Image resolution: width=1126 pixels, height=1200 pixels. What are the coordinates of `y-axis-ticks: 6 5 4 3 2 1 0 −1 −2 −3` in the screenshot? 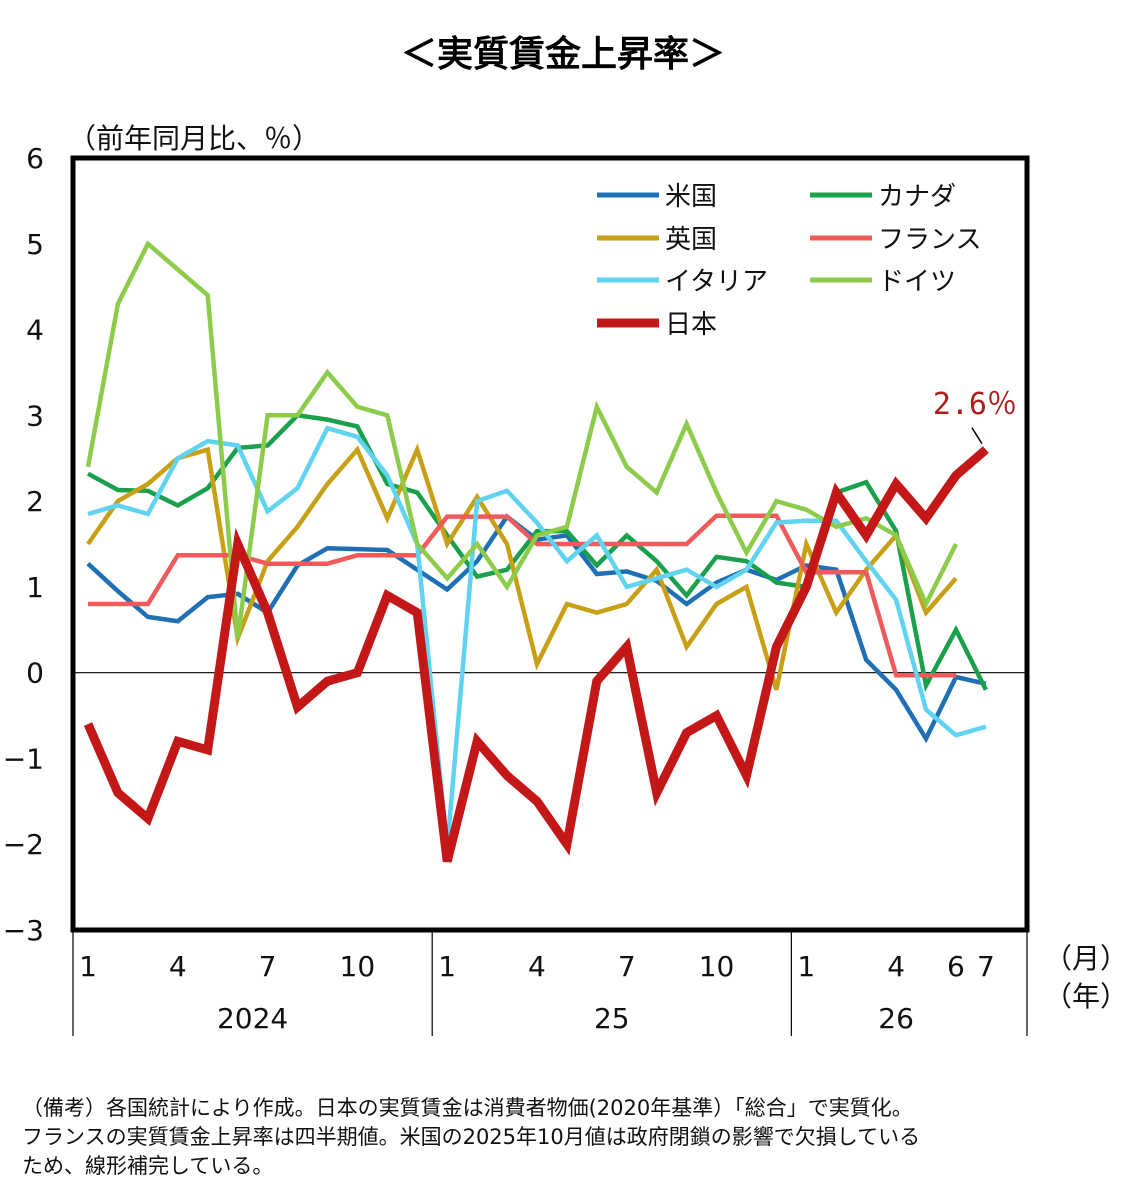 It's located at (23, 544).